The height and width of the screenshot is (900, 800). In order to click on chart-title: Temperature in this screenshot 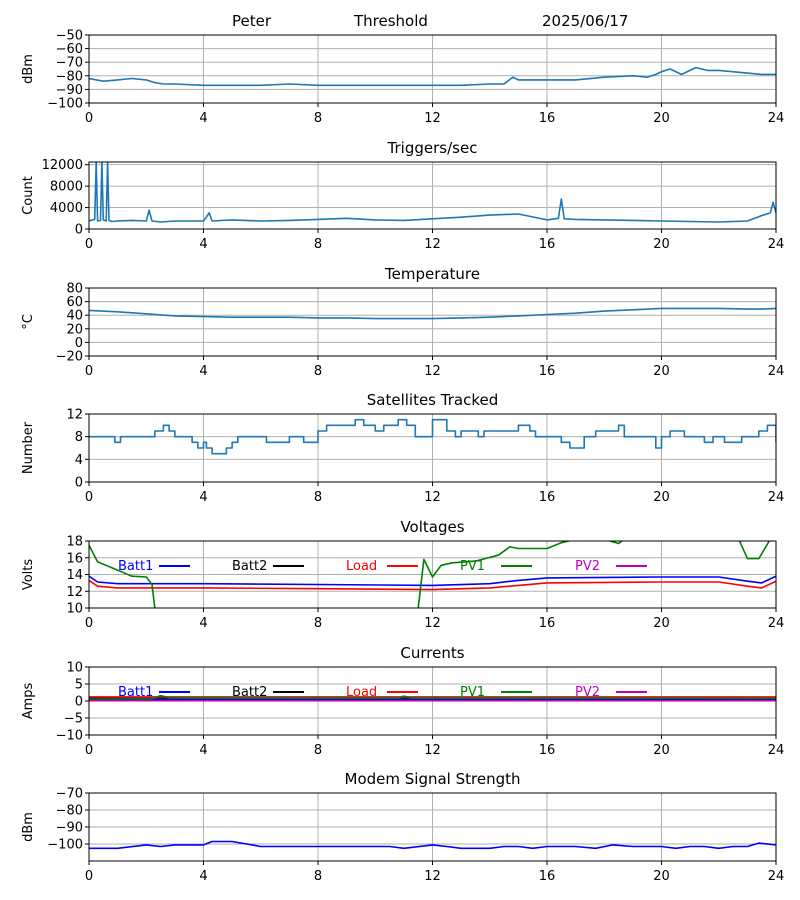, I will do `click(432, 274)`.